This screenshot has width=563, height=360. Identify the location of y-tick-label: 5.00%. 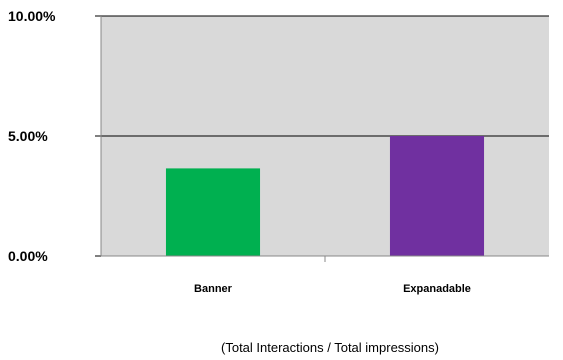
(28, 136).